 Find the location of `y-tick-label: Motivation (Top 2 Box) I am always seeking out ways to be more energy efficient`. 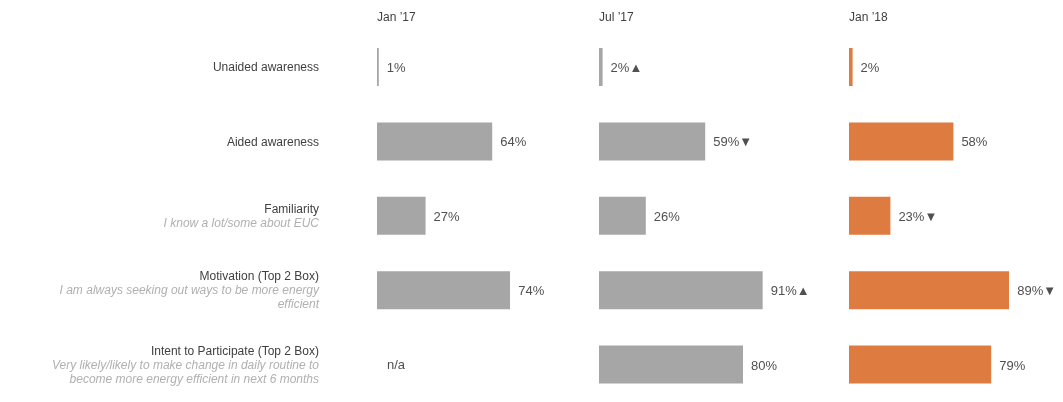

y-tick-label: Motivation (Top 2 Box) I am always seeking out ways to be more energy efficient is located at coordinates (189, 290).